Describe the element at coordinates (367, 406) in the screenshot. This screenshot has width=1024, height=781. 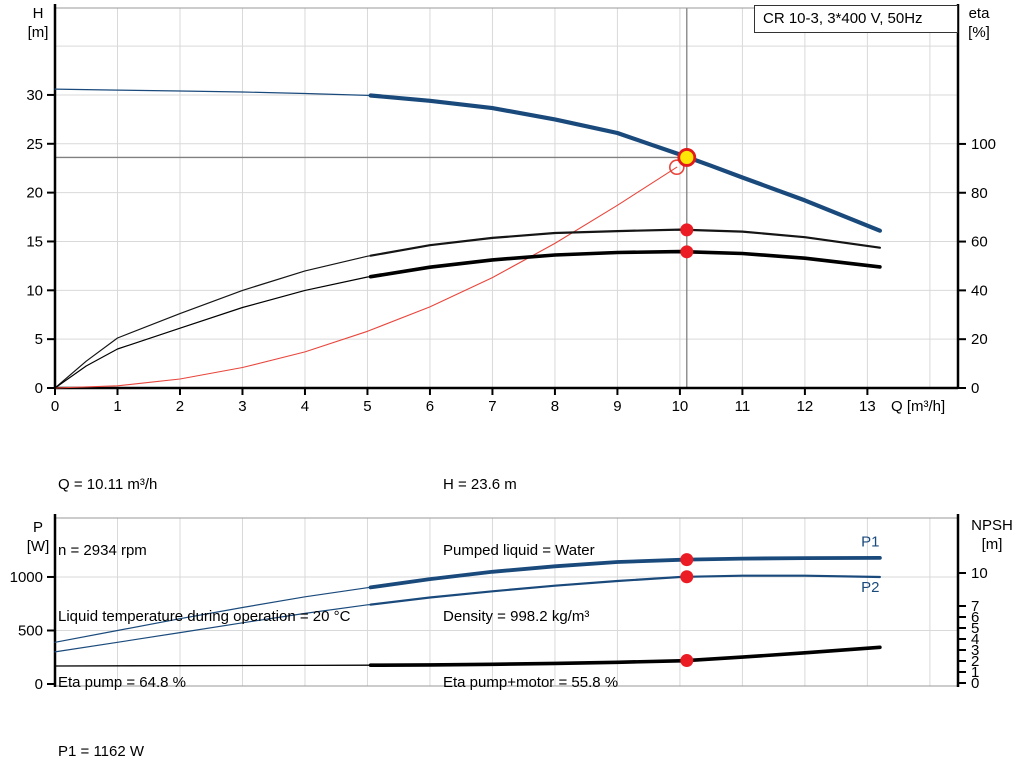
I see `tick-label-x: 5` at that location.